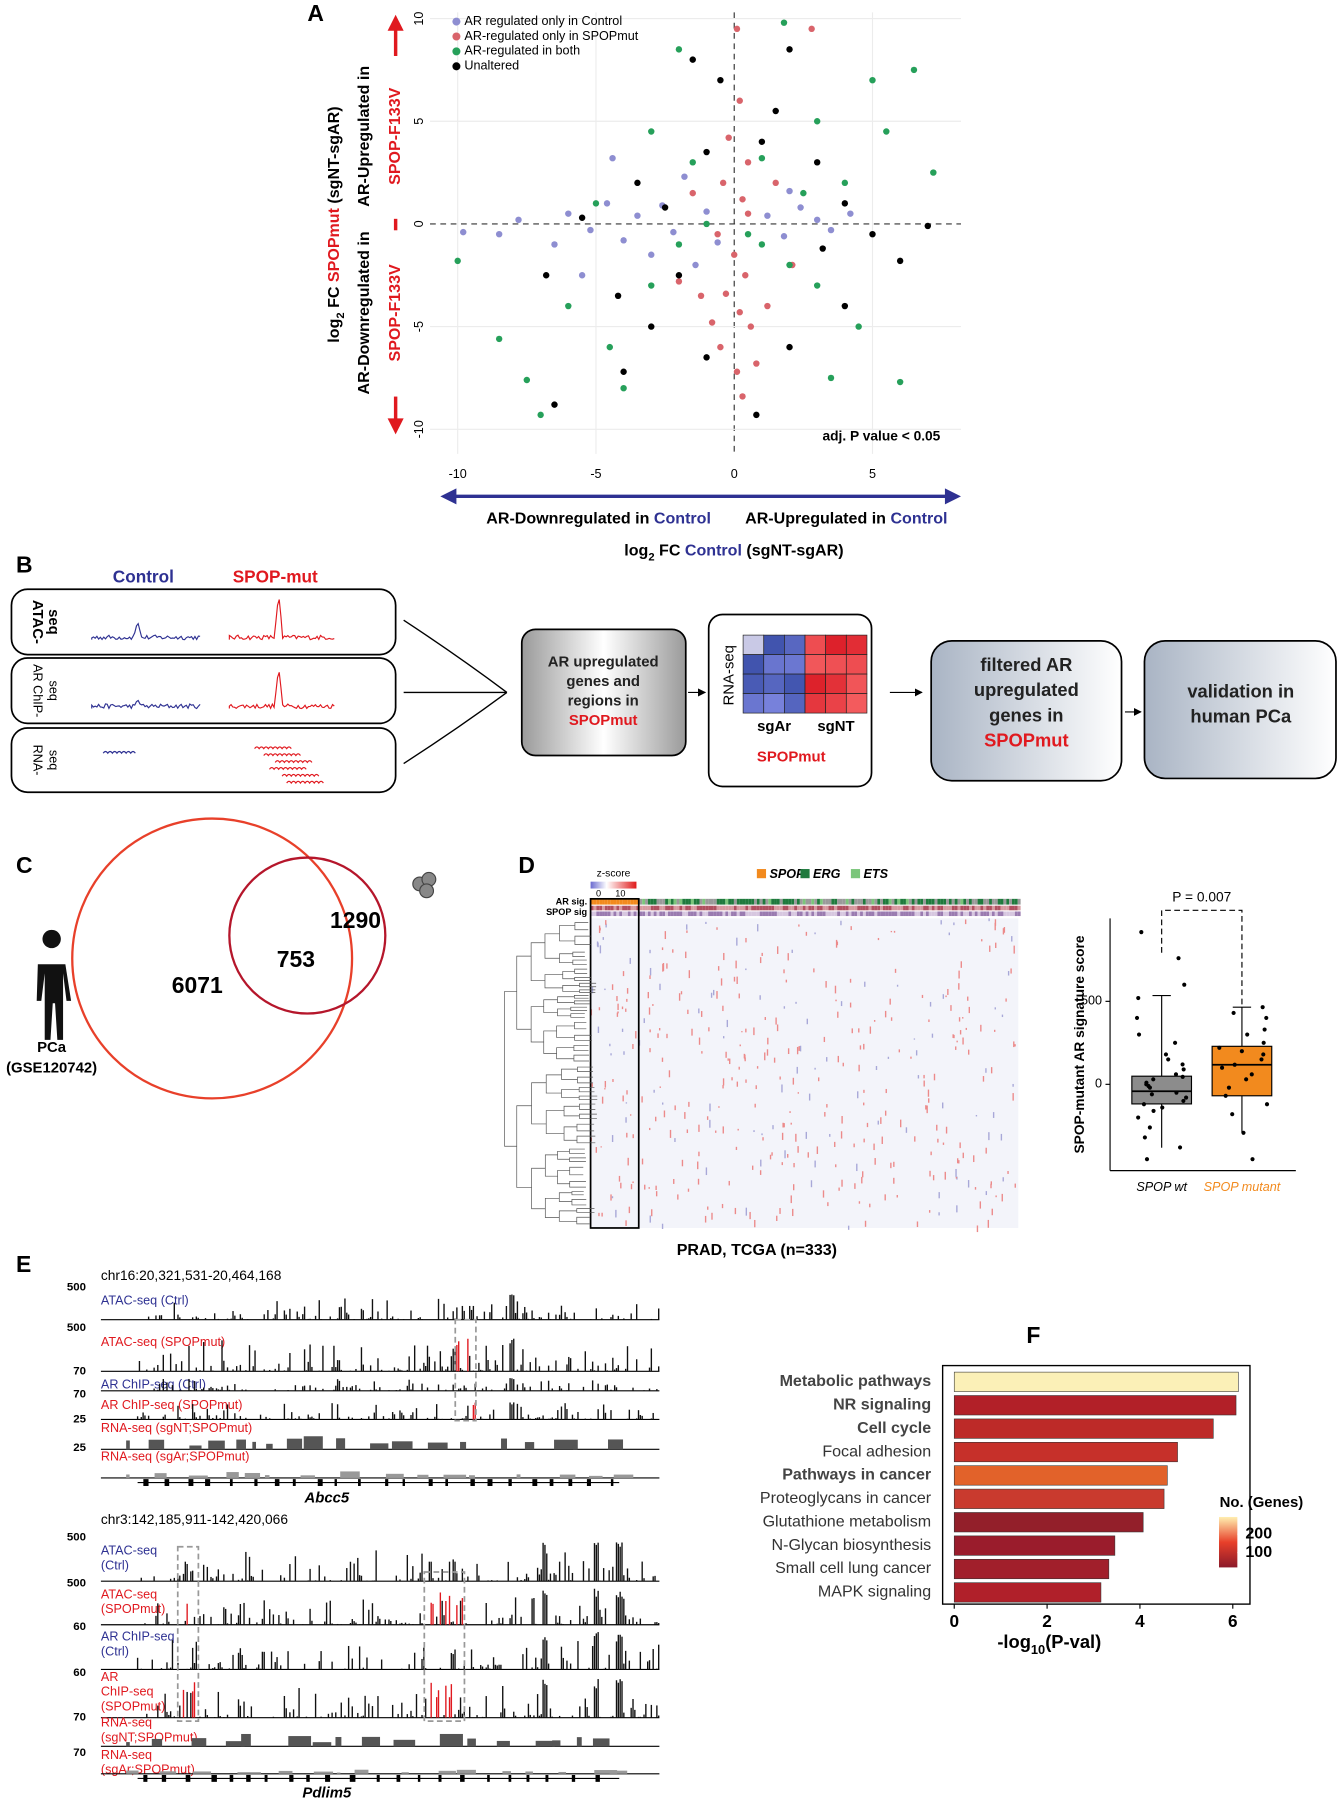  I want to click on track-label: AR ChIP-seq (Ctrl), so click(153, 1384).